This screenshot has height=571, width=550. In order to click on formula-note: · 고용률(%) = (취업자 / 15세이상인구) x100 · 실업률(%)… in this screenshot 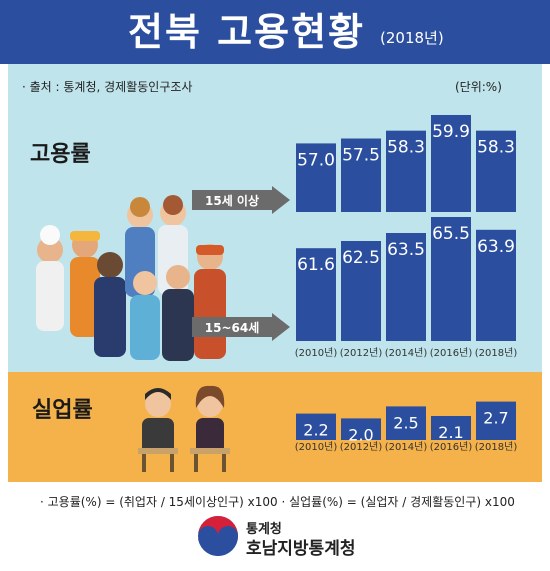, I will do `click(277, 502)`.